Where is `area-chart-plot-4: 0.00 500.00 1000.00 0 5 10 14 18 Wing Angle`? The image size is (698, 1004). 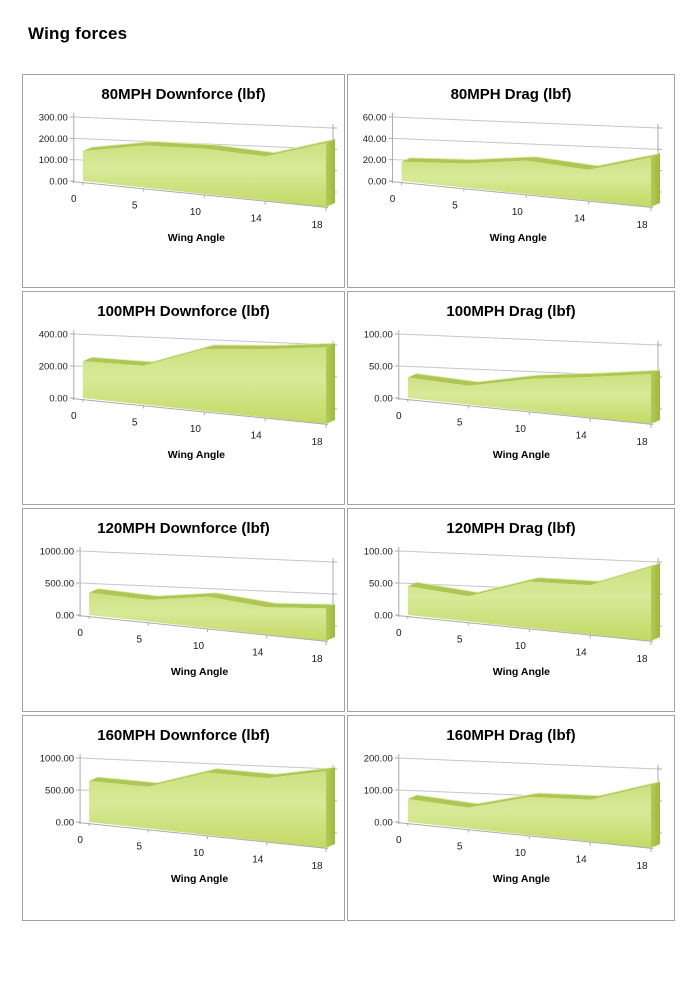
area-chart-plot-4: 0.00 500.00 1000.00 0 5 10 14 18 Wing Angle is located at coordinates (188, 612).